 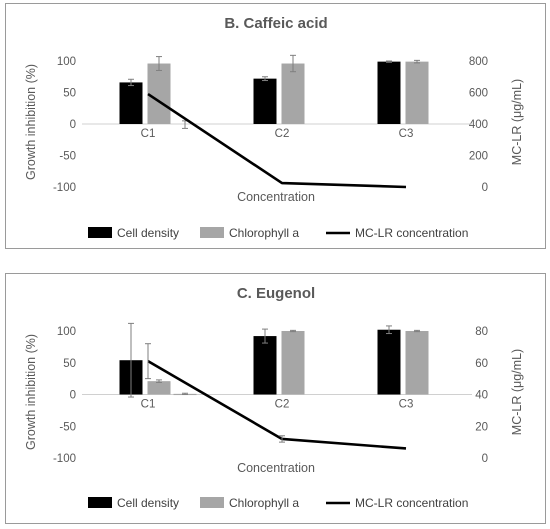 I want to click on mc-lr-line, so click(x=277, y=140).